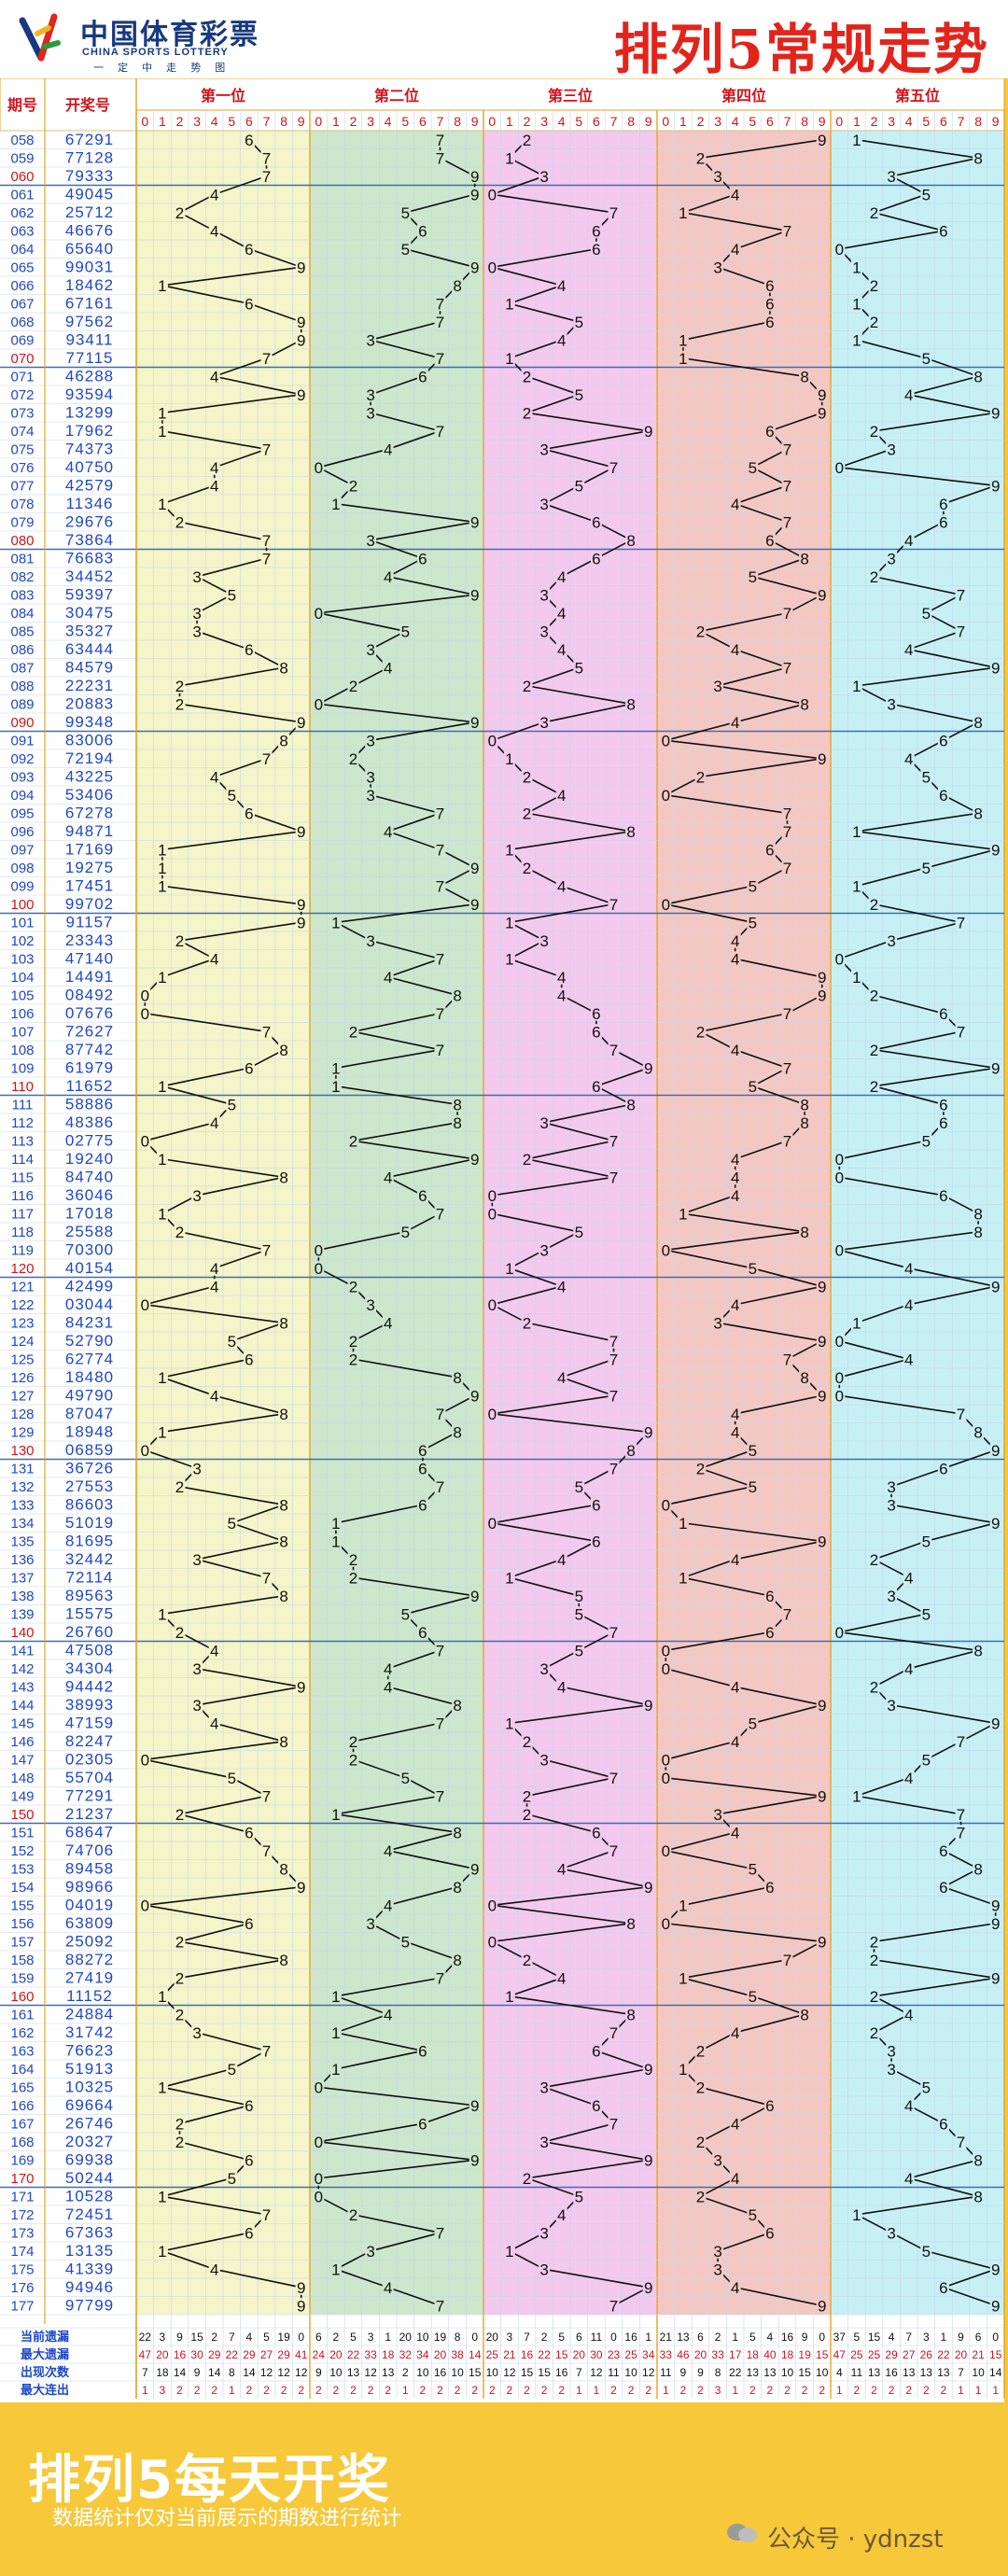 The width and height of the screenshot is (1008, 2576). I want to click on draw-number: 02305, so click(89, 1760).